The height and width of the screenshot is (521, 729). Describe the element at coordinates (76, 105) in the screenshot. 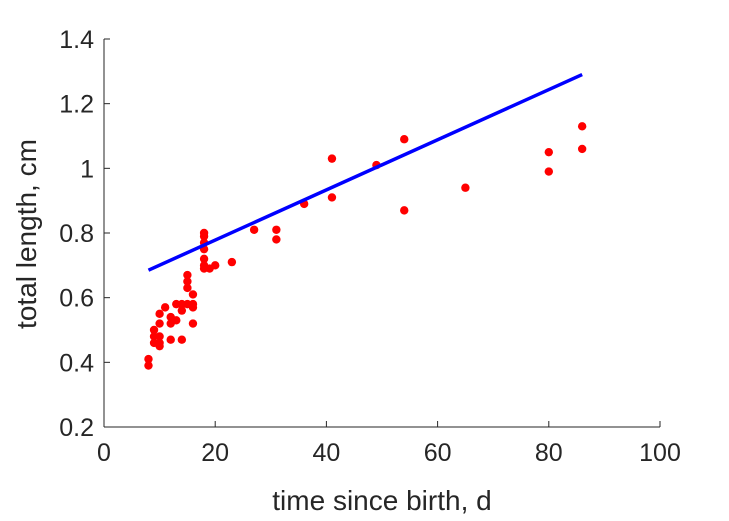

I see `y-tick-label: 1.2` at that location.